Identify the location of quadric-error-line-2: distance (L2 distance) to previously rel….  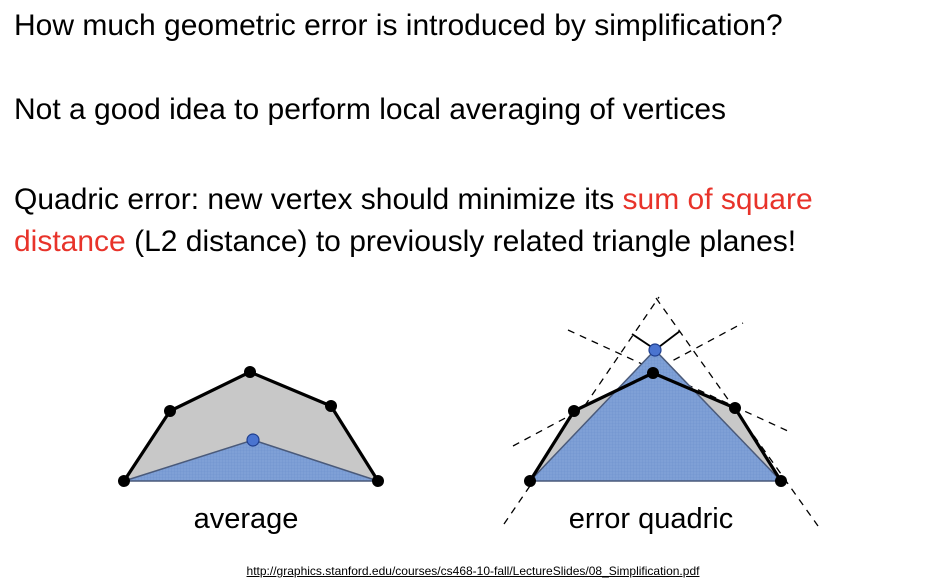
(405, 242).